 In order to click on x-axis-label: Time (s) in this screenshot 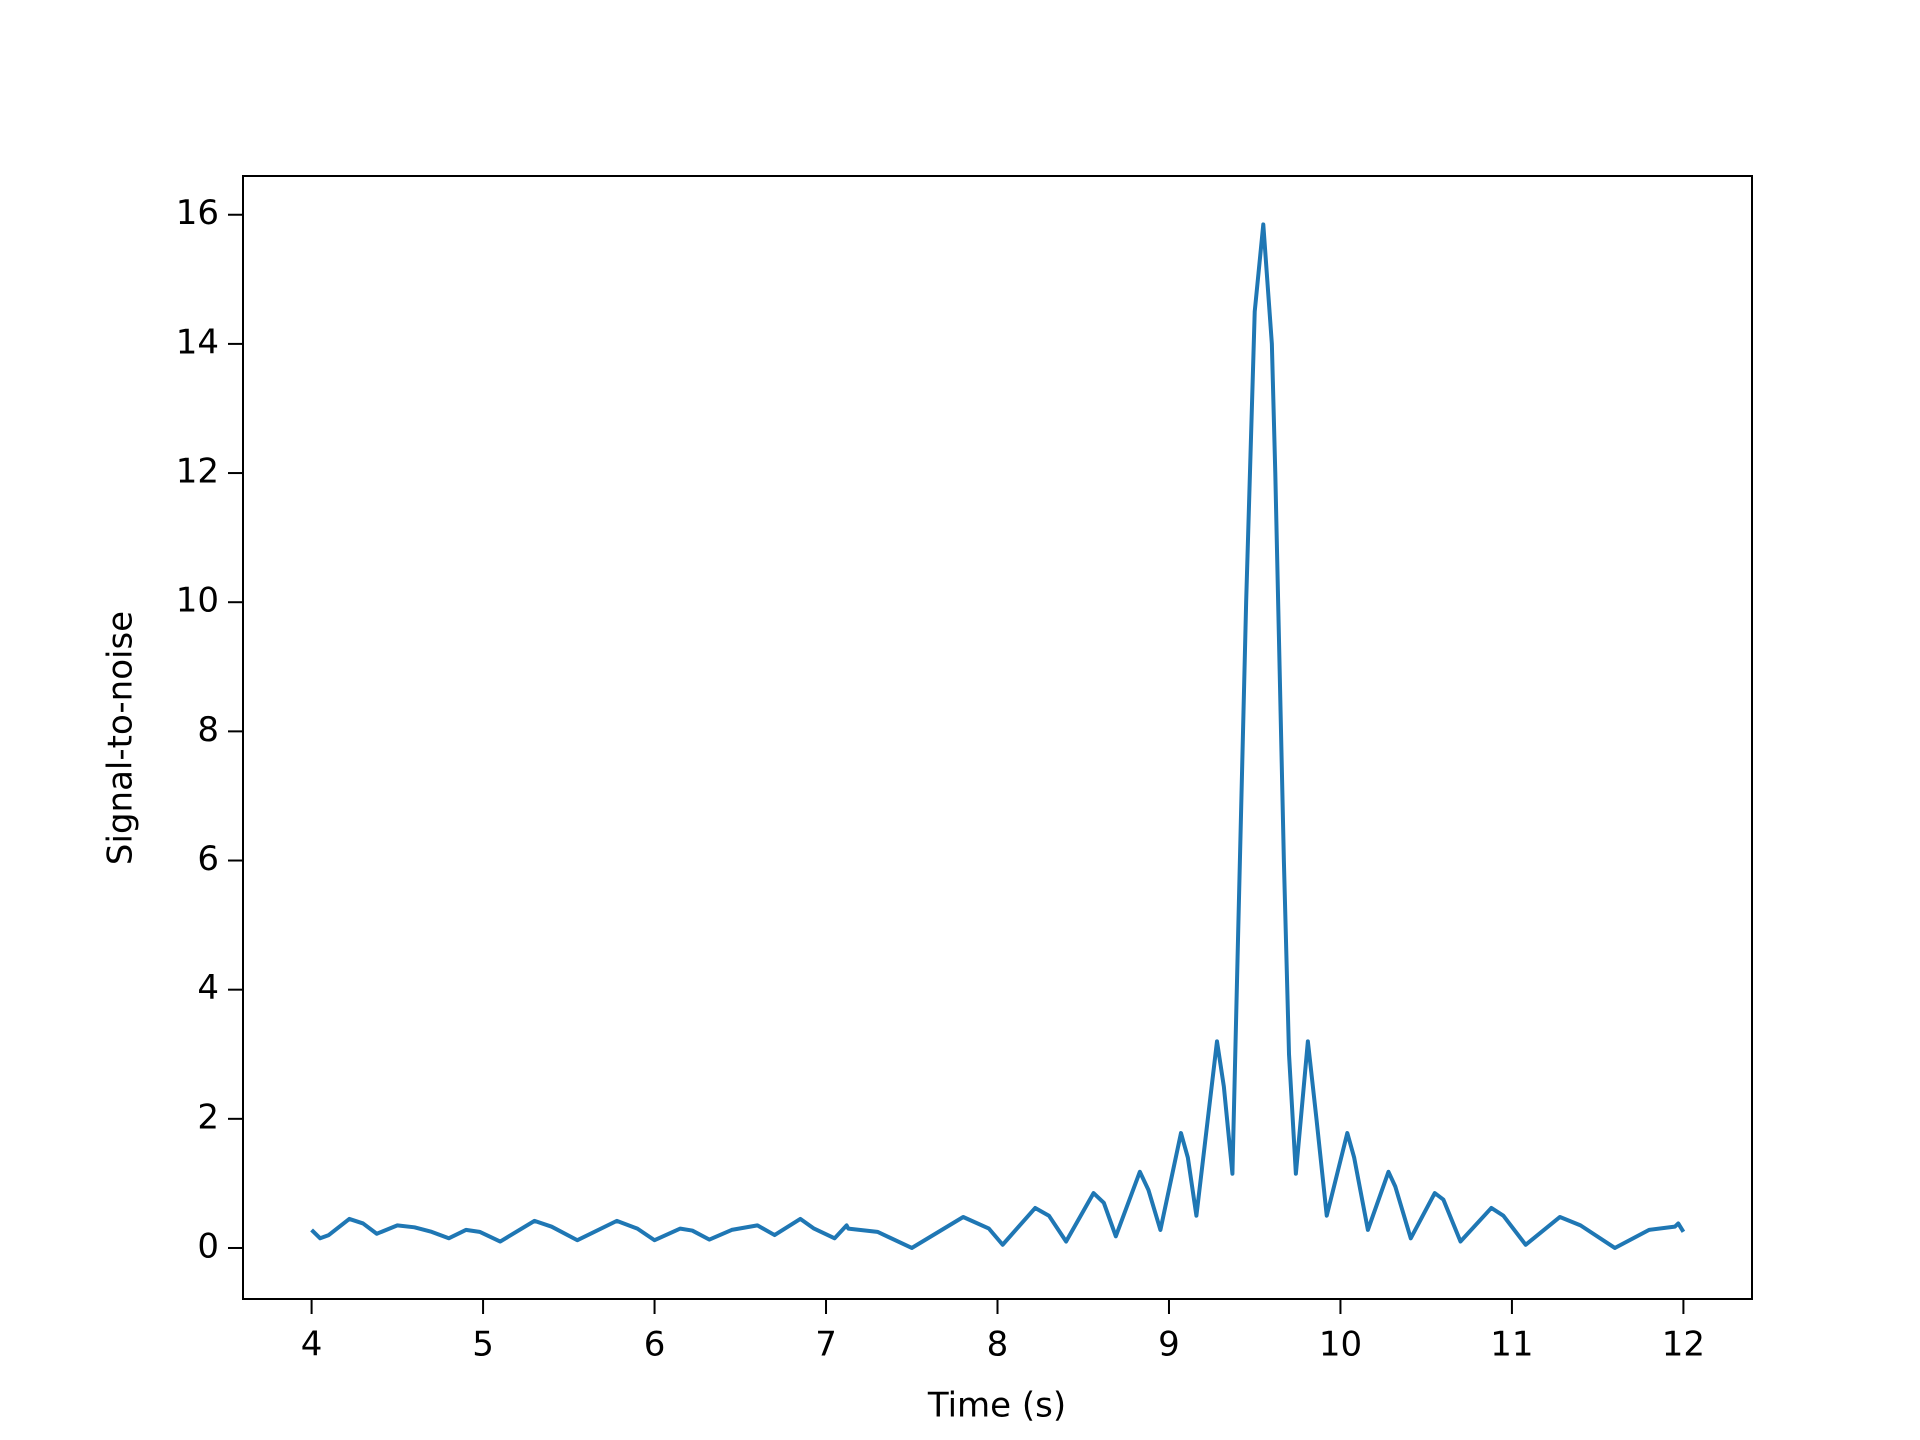, I will do `click(996, 1406)`.